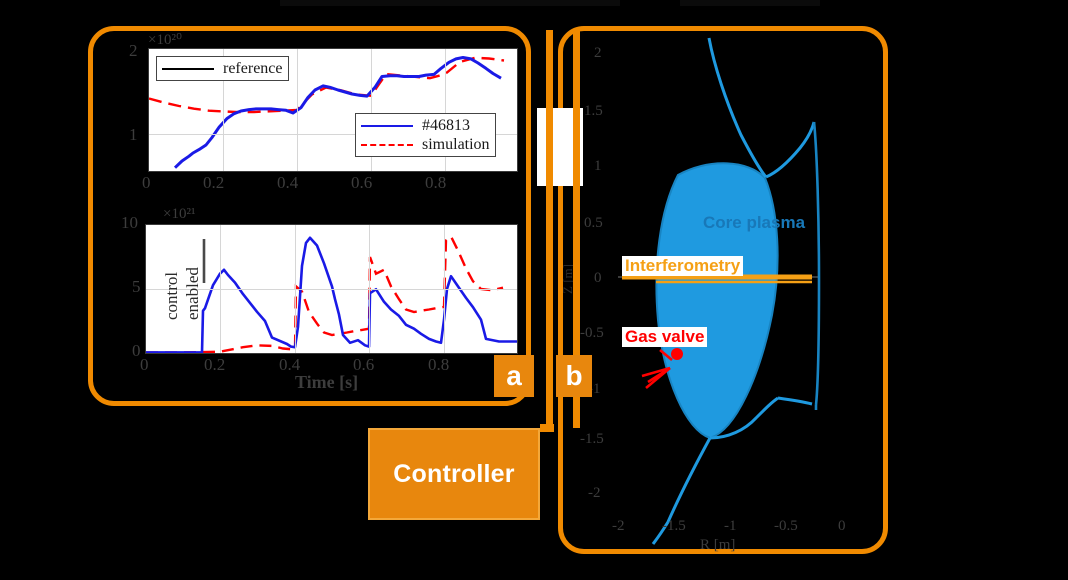 Image resolution: width=1068 pixels, height=580 pixels. Describe the element at coordinates (593, 111) in the screenshot. I see `panel-b-ytick-1.5: 1.5` at that location.